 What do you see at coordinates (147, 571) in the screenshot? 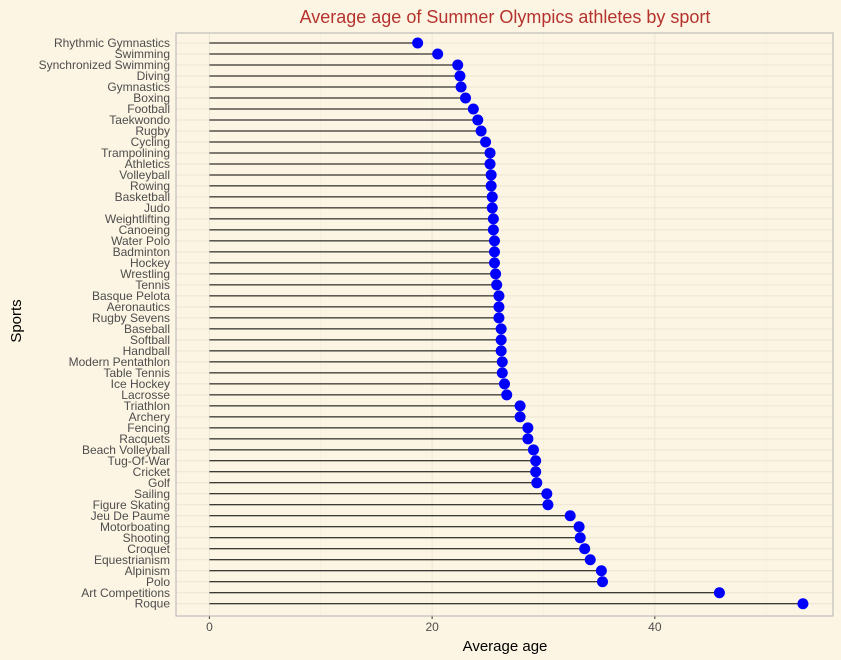
I see `y-tick-label: Alpinism` at bounding box center [147, 571].